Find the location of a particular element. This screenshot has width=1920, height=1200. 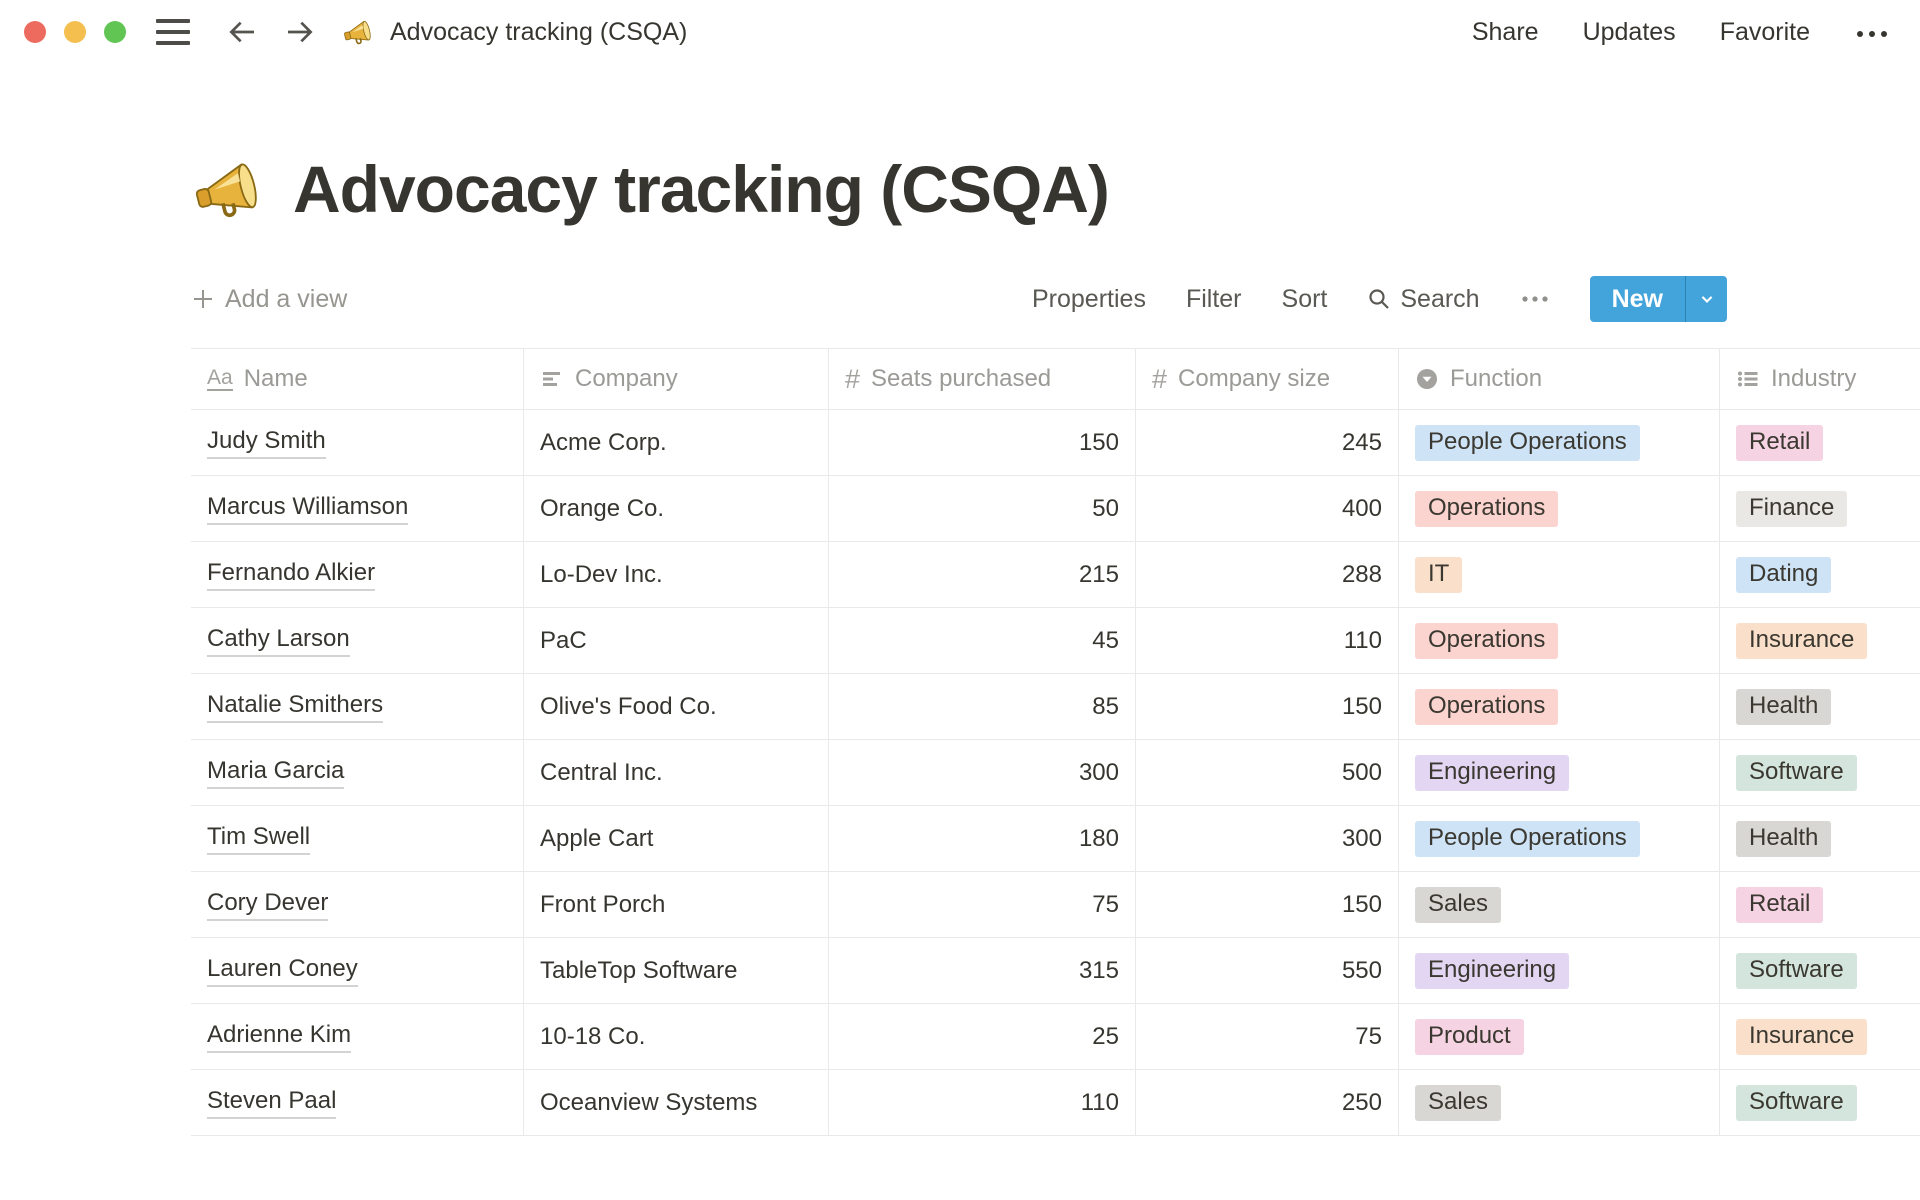

column-header-company-size: # Company size is located at coordinates (1267, 379).